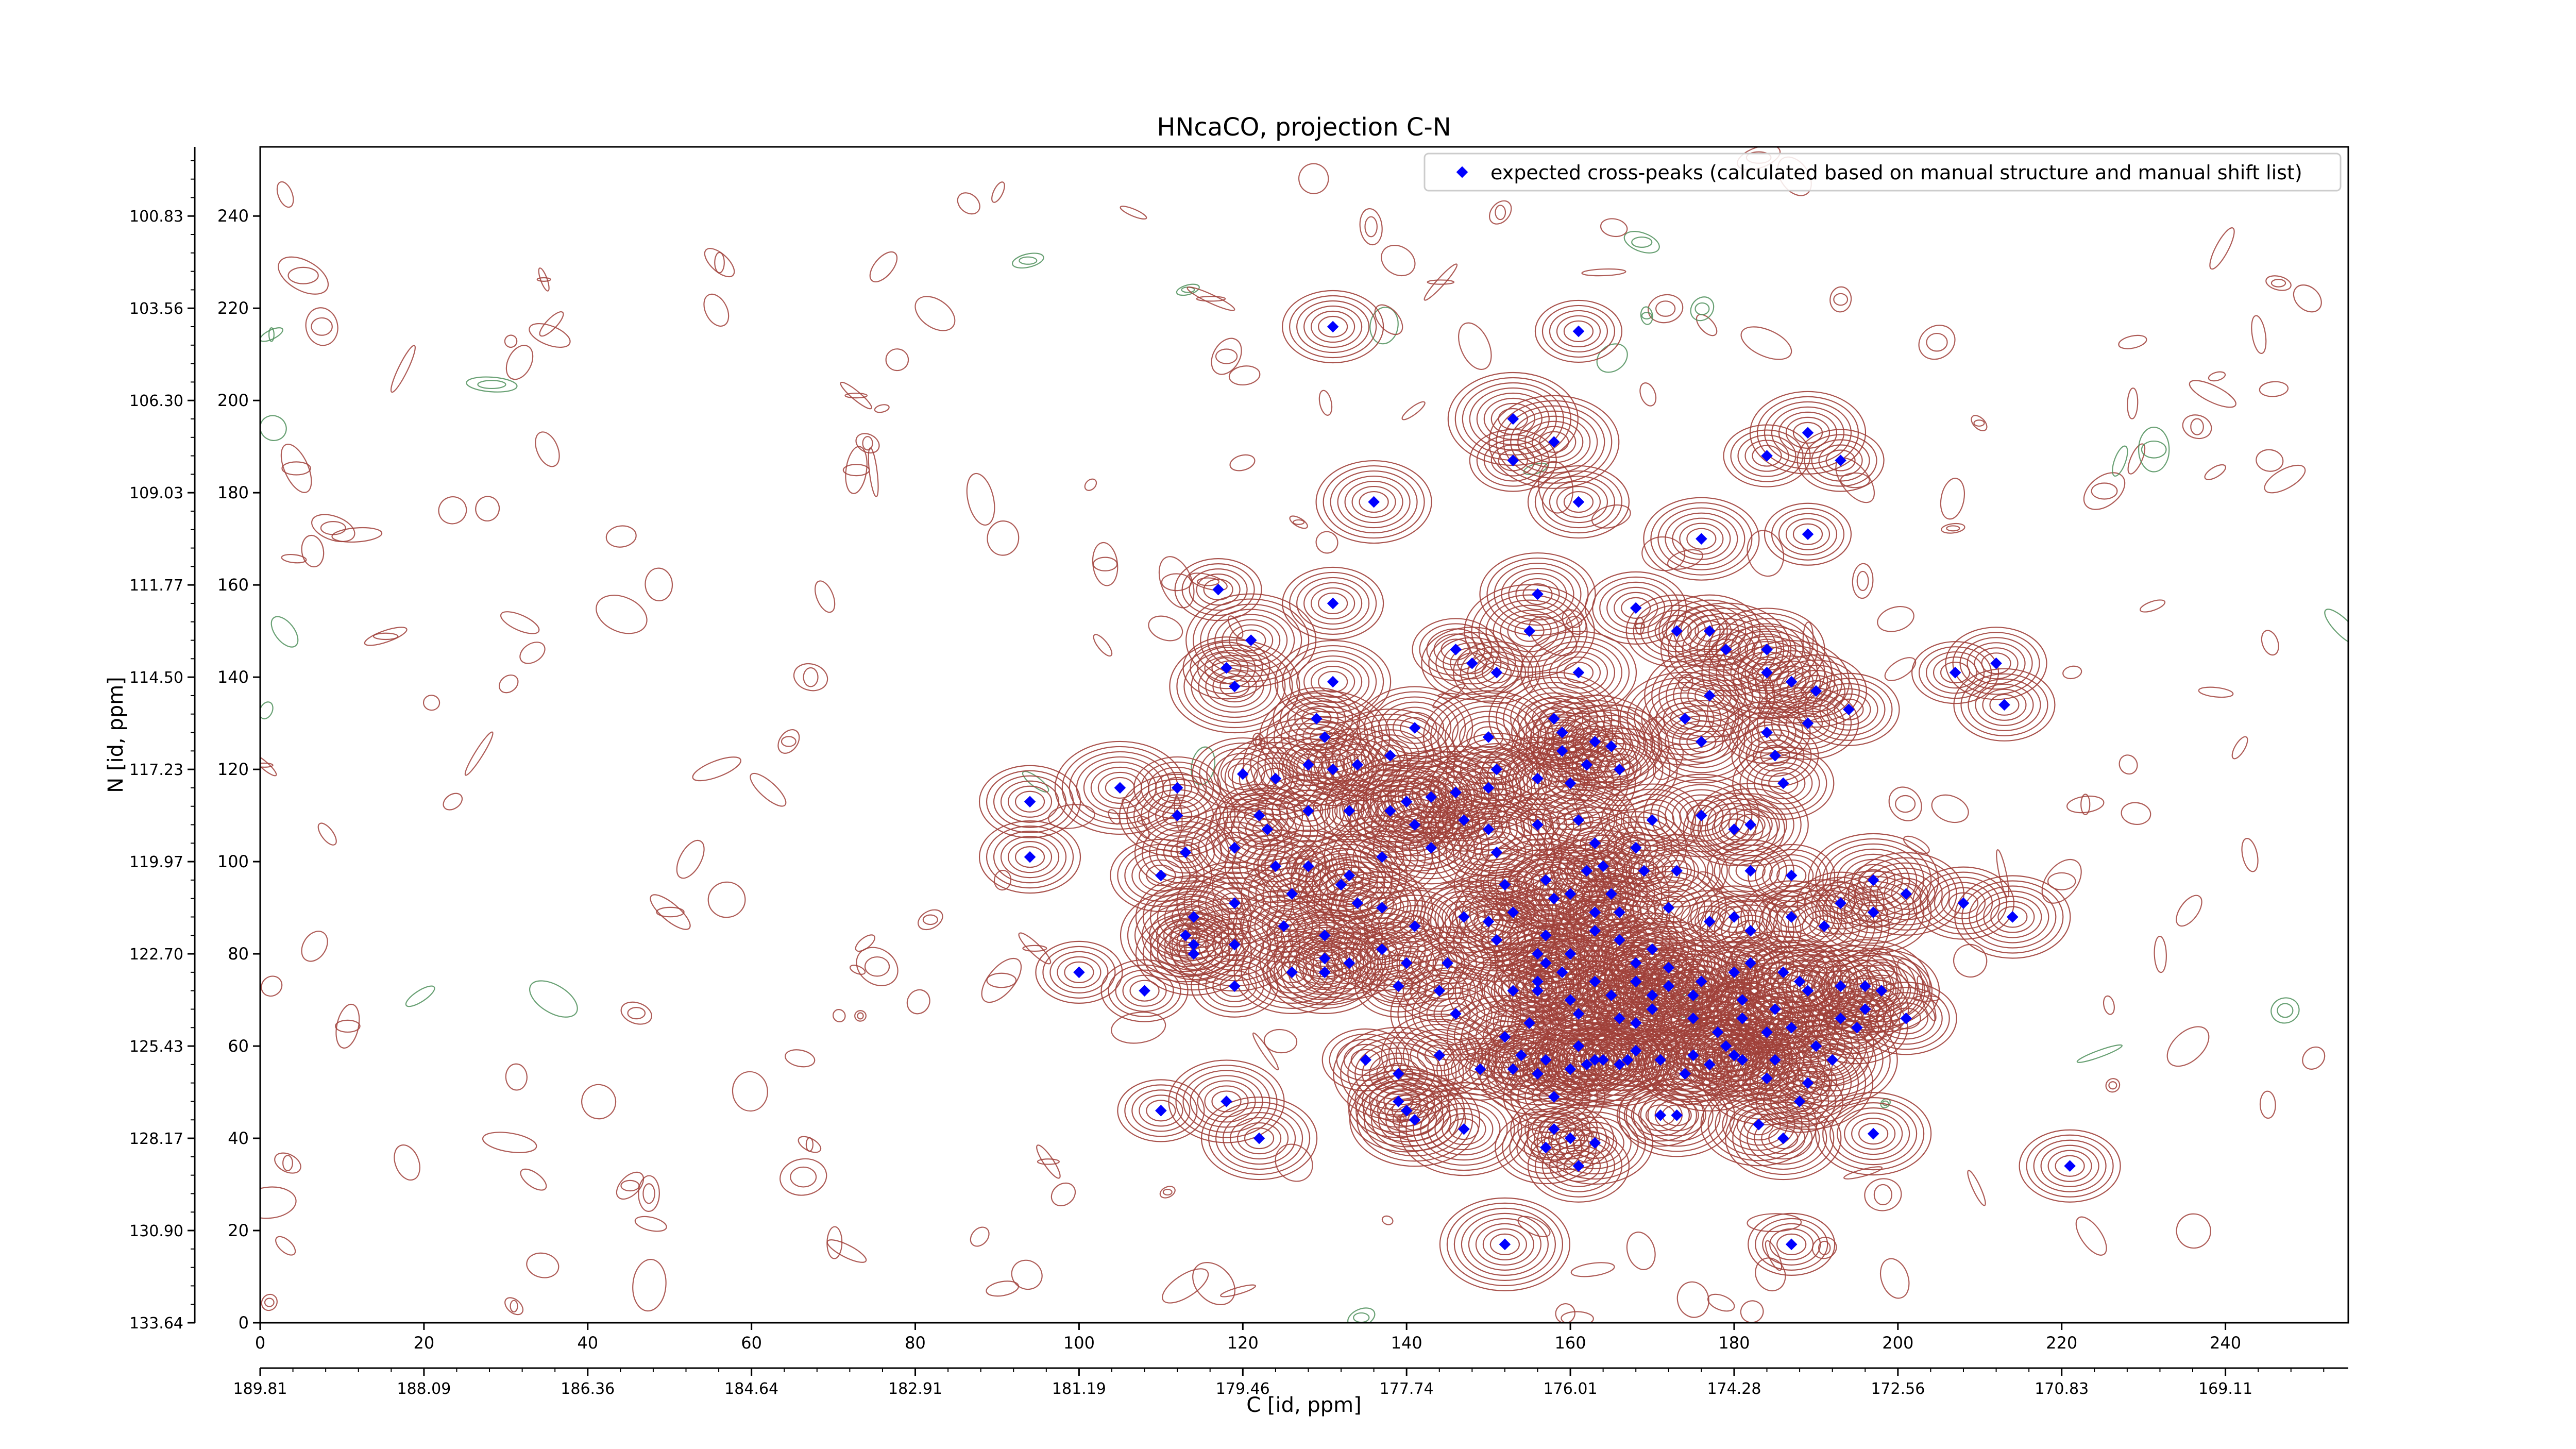  Describe the element at coordinates (233, 677) in the screenshot. I see `y-tick-label: 140` at that location.